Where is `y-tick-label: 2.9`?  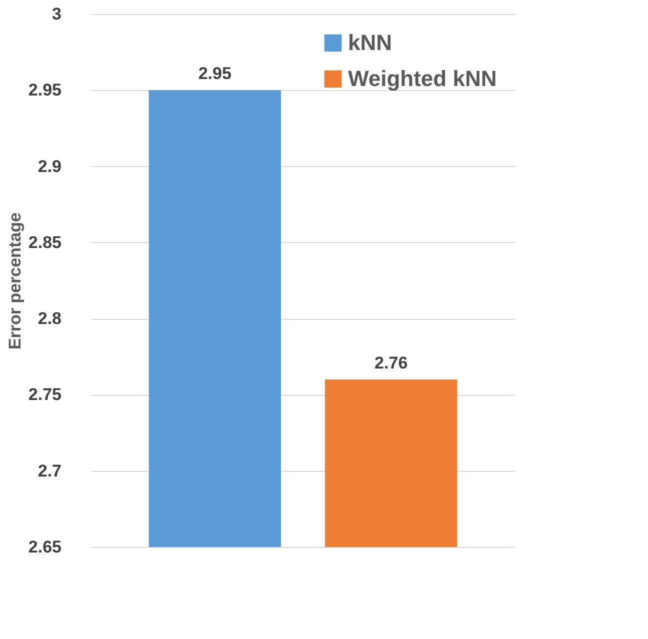 y-tick-label: 2.9 is located at coordinates (50, 166).